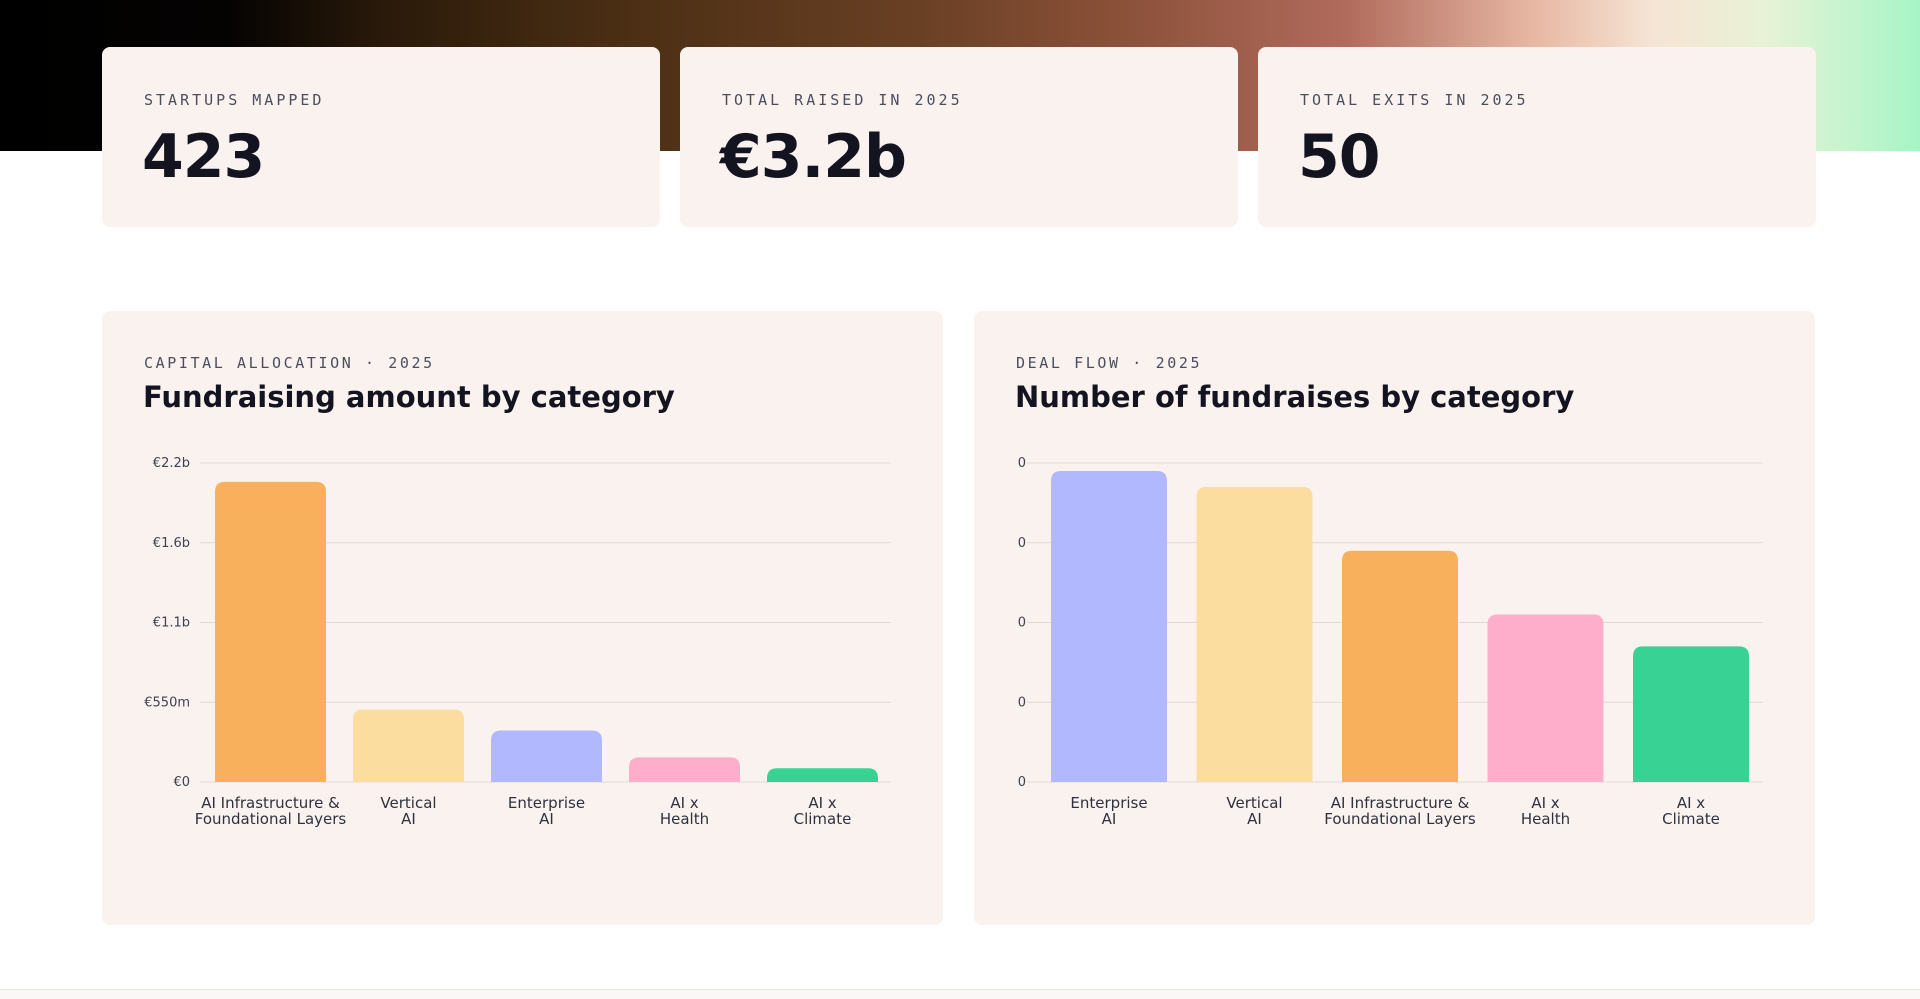  Describe the element at coordinates (181, 782) in the screenshot. I see `y-tick-label: €0` at that location.